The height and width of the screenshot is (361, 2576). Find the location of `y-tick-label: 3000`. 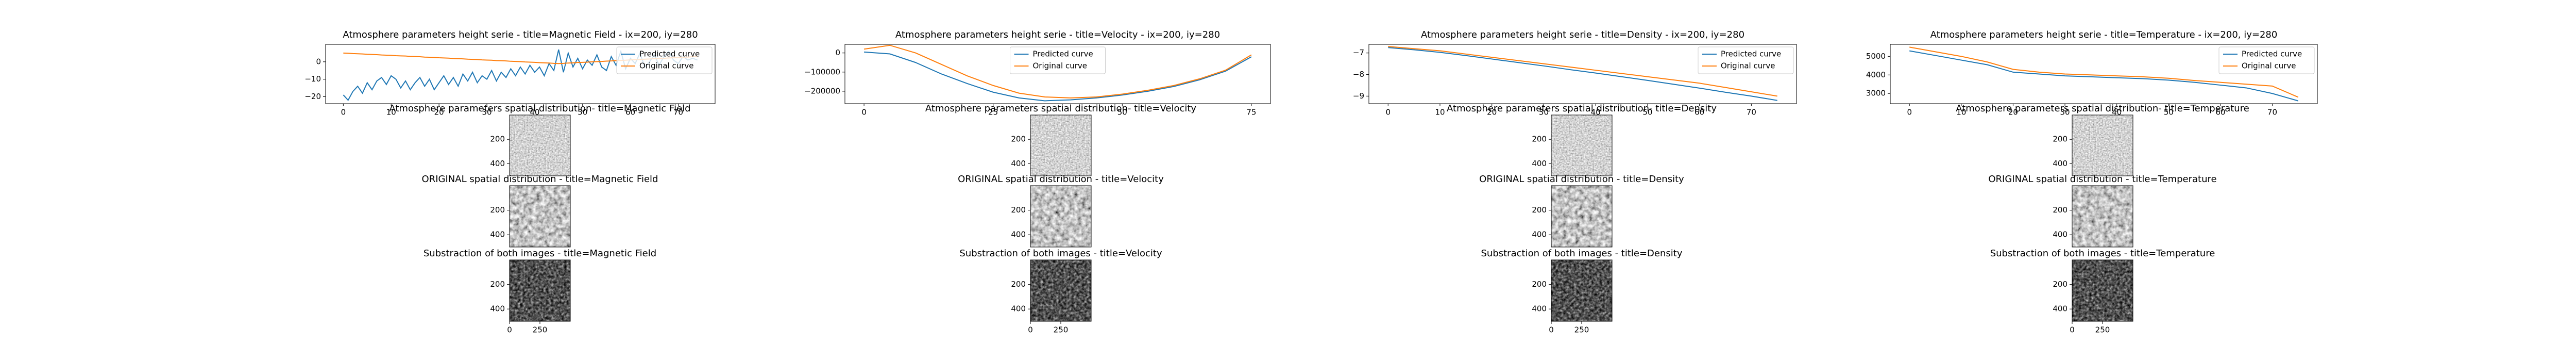

y-tick-label: 3000 is located at coordinates (1876, 93).